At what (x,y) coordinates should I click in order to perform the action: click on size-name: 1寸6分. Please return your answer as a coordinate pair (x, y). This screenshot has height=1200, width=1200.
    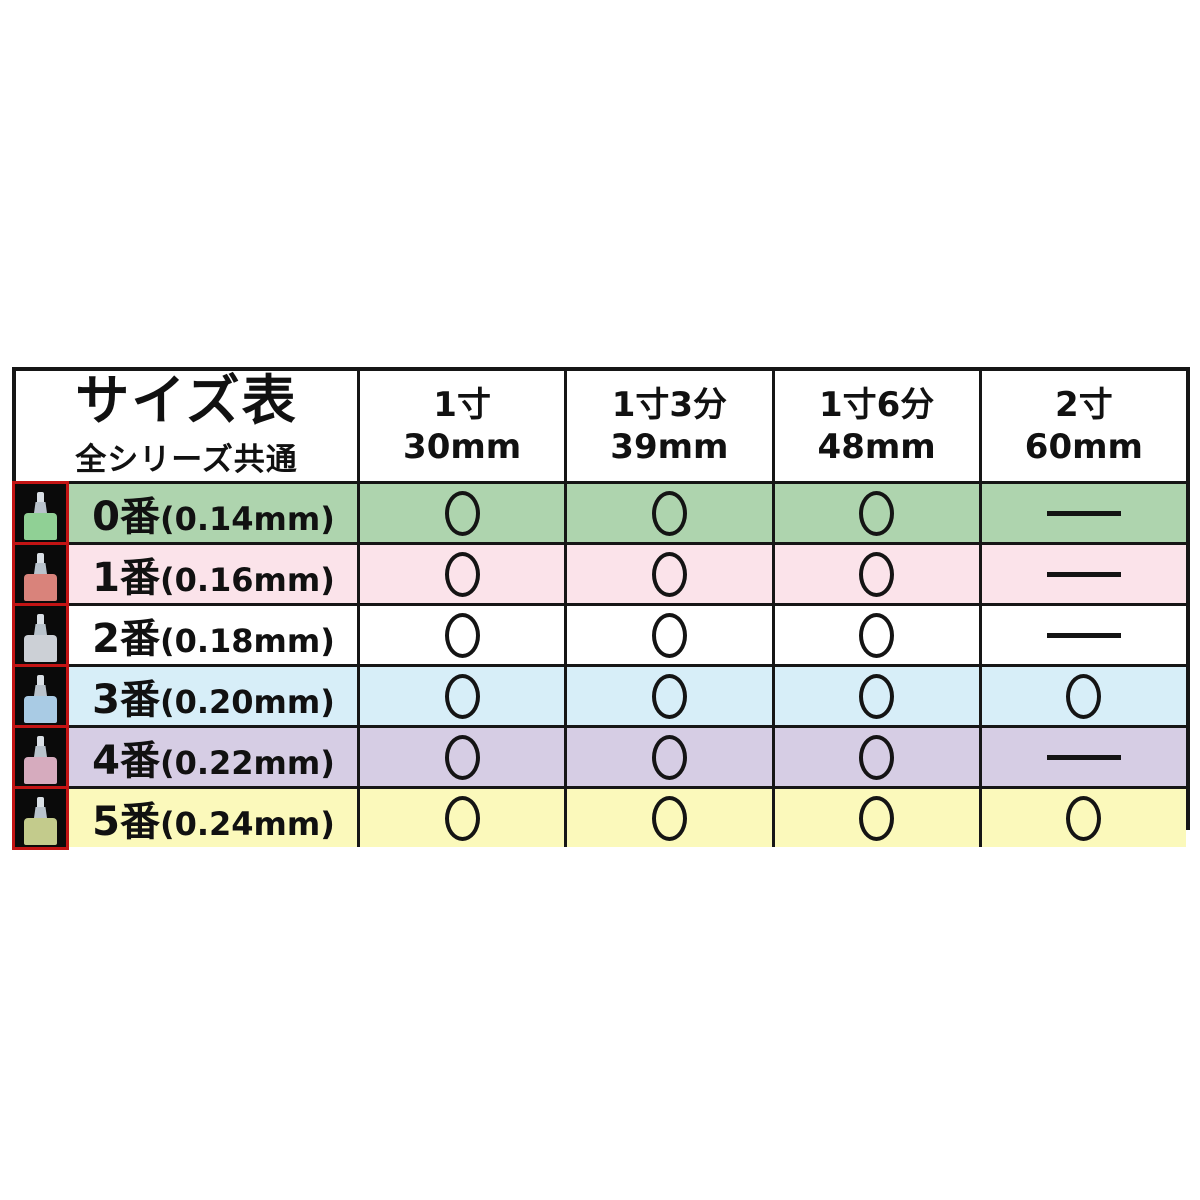
    Looking at the image, I should click on (876, 404).